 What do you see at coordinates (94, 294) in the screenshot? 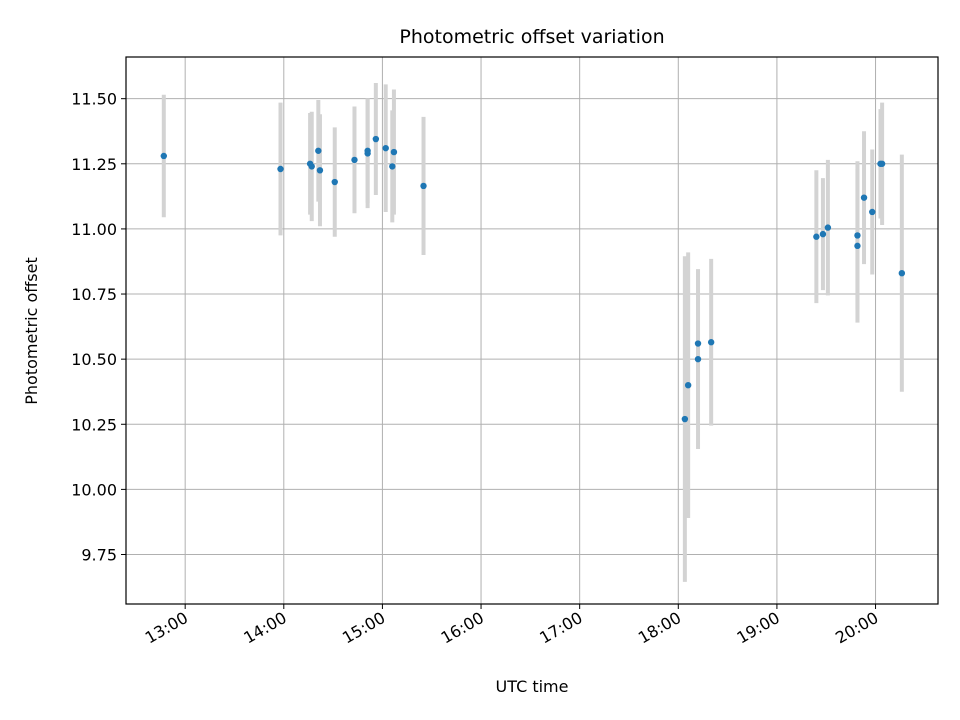
I see `y-tick-label: 10.75` at bounding box center [94, 294].